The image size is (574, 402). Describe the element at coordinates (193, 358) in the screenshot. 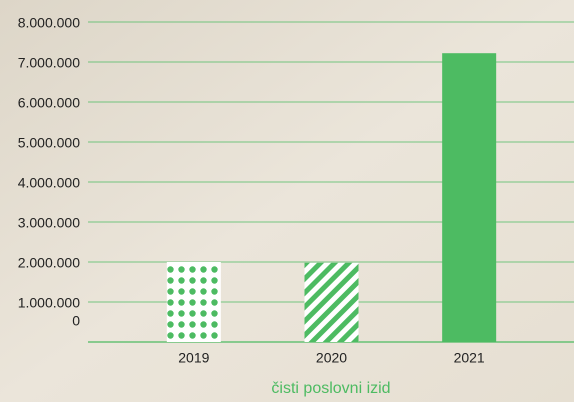

I see `x-tick-label: 2019` at that location.